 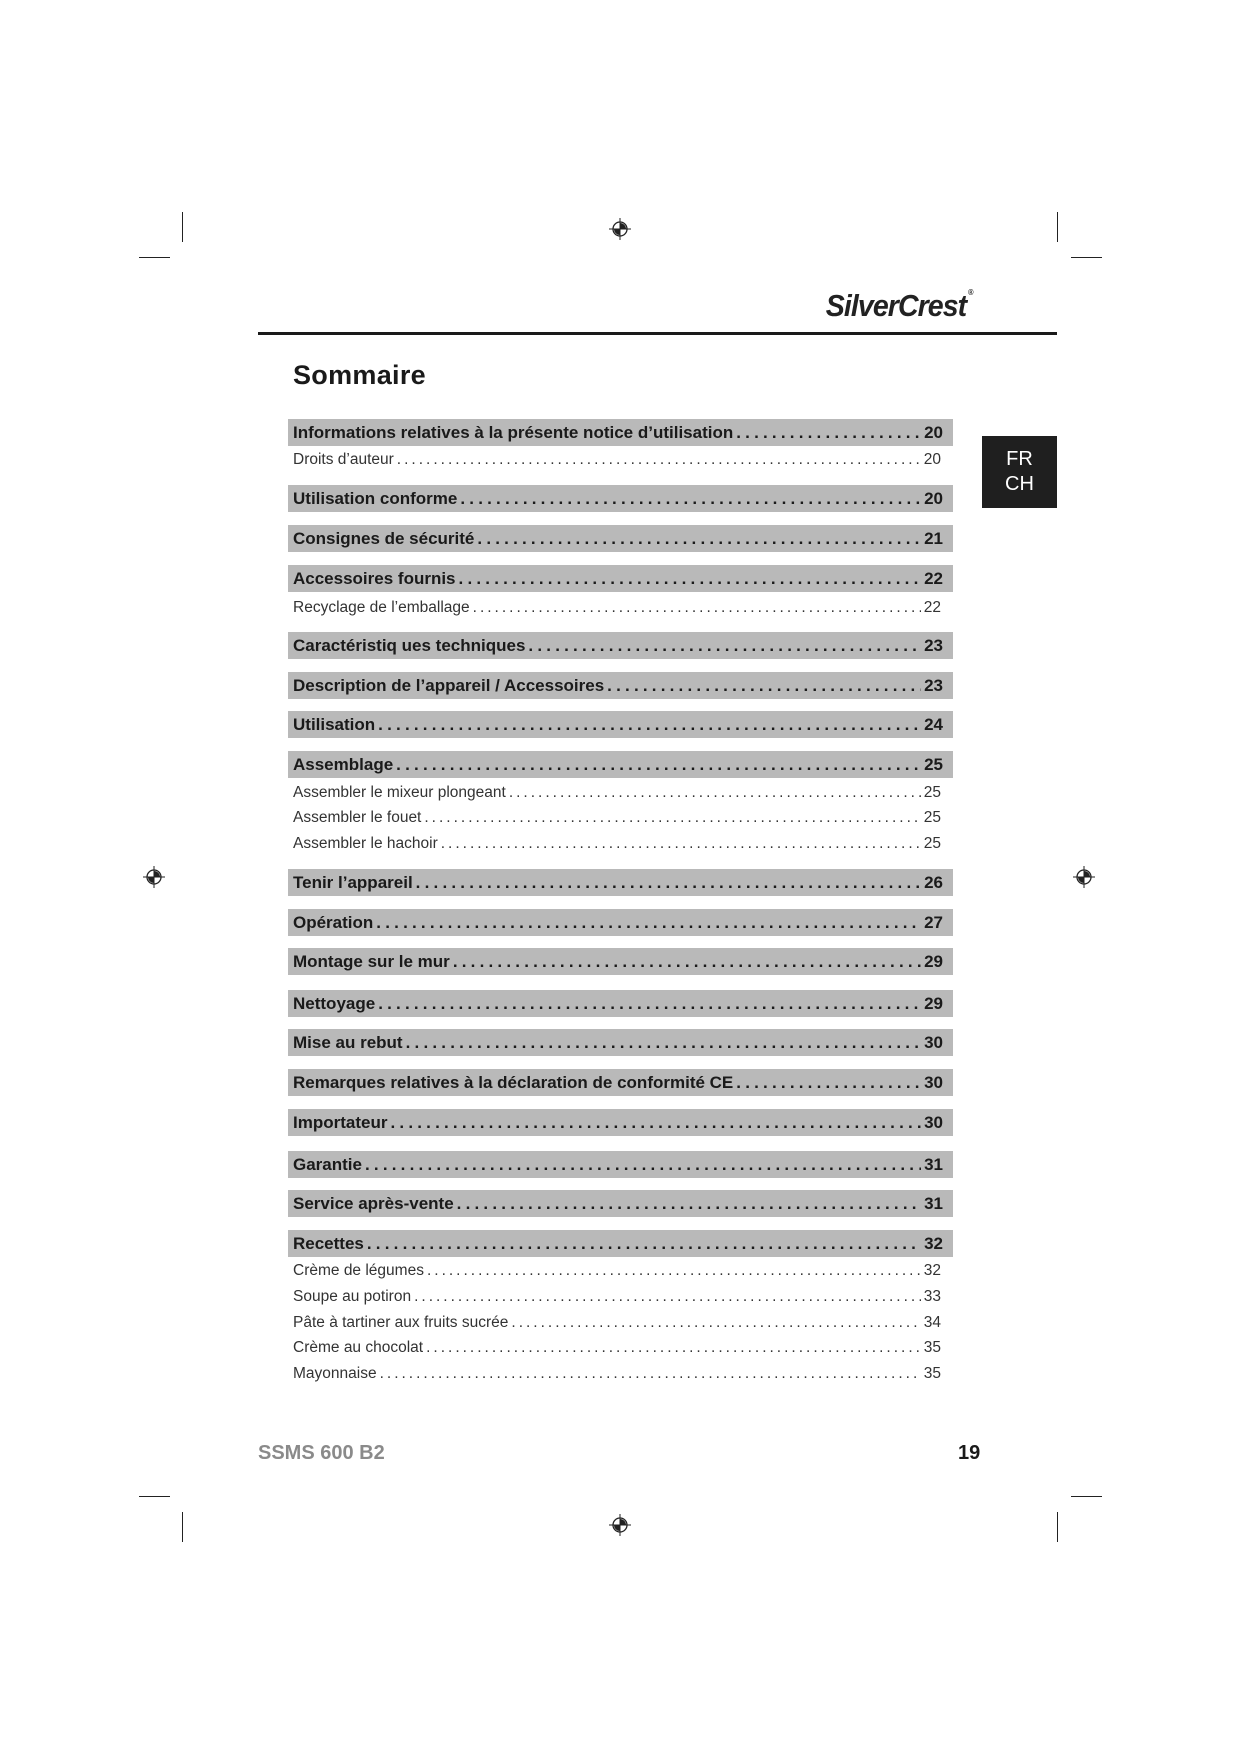 I want to click on model-number: SSMS 600 B2, so click(x=321, y=1453).